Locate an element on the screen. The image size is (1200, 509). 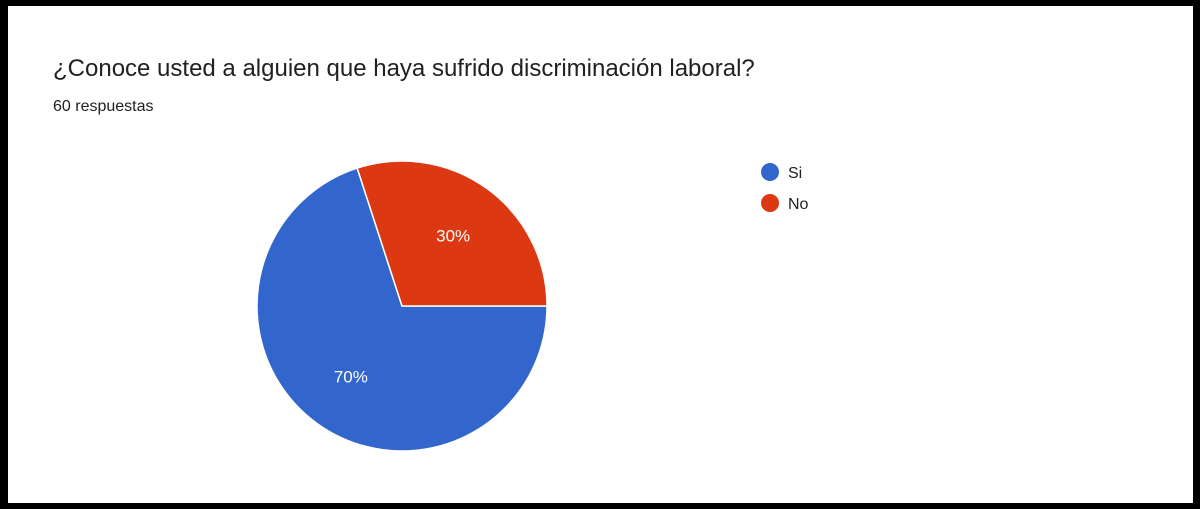
slice-label-si: 70% is located at coordinates (351, 376).